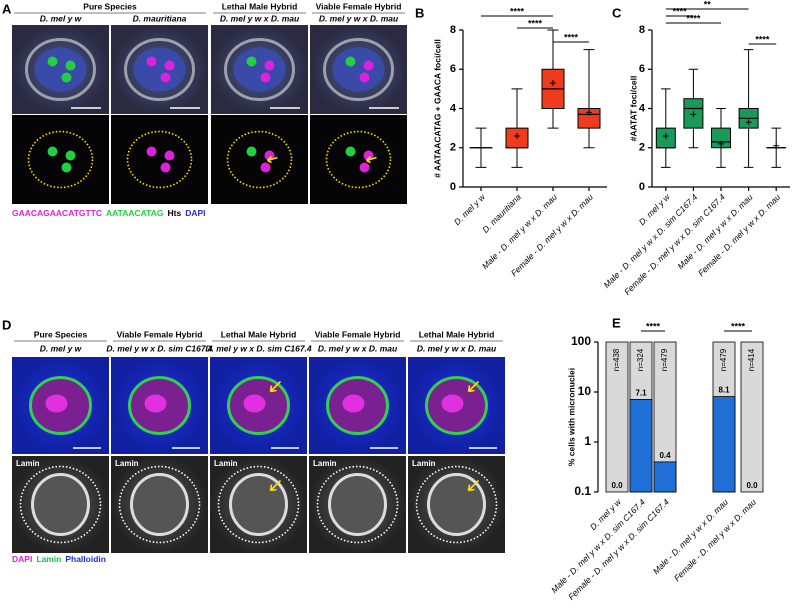  I want to click on significance-label: **, so click(708, 4).